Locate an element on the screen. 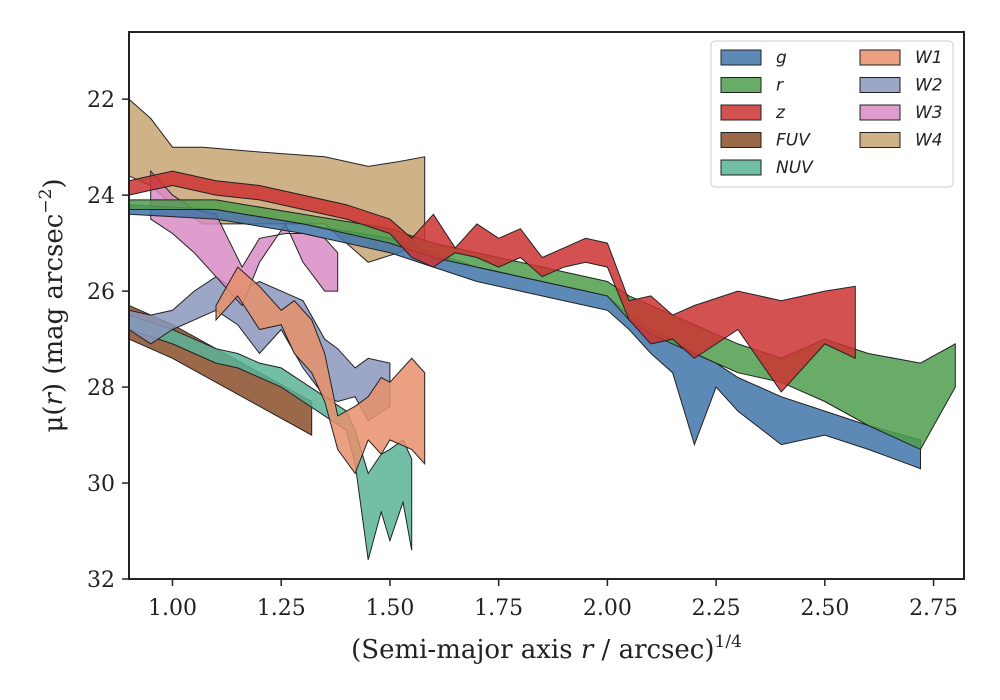 The width and height of the screenshot is (1000, 700). x-tick-label: 1.75 is located at coordinates (498, 608).